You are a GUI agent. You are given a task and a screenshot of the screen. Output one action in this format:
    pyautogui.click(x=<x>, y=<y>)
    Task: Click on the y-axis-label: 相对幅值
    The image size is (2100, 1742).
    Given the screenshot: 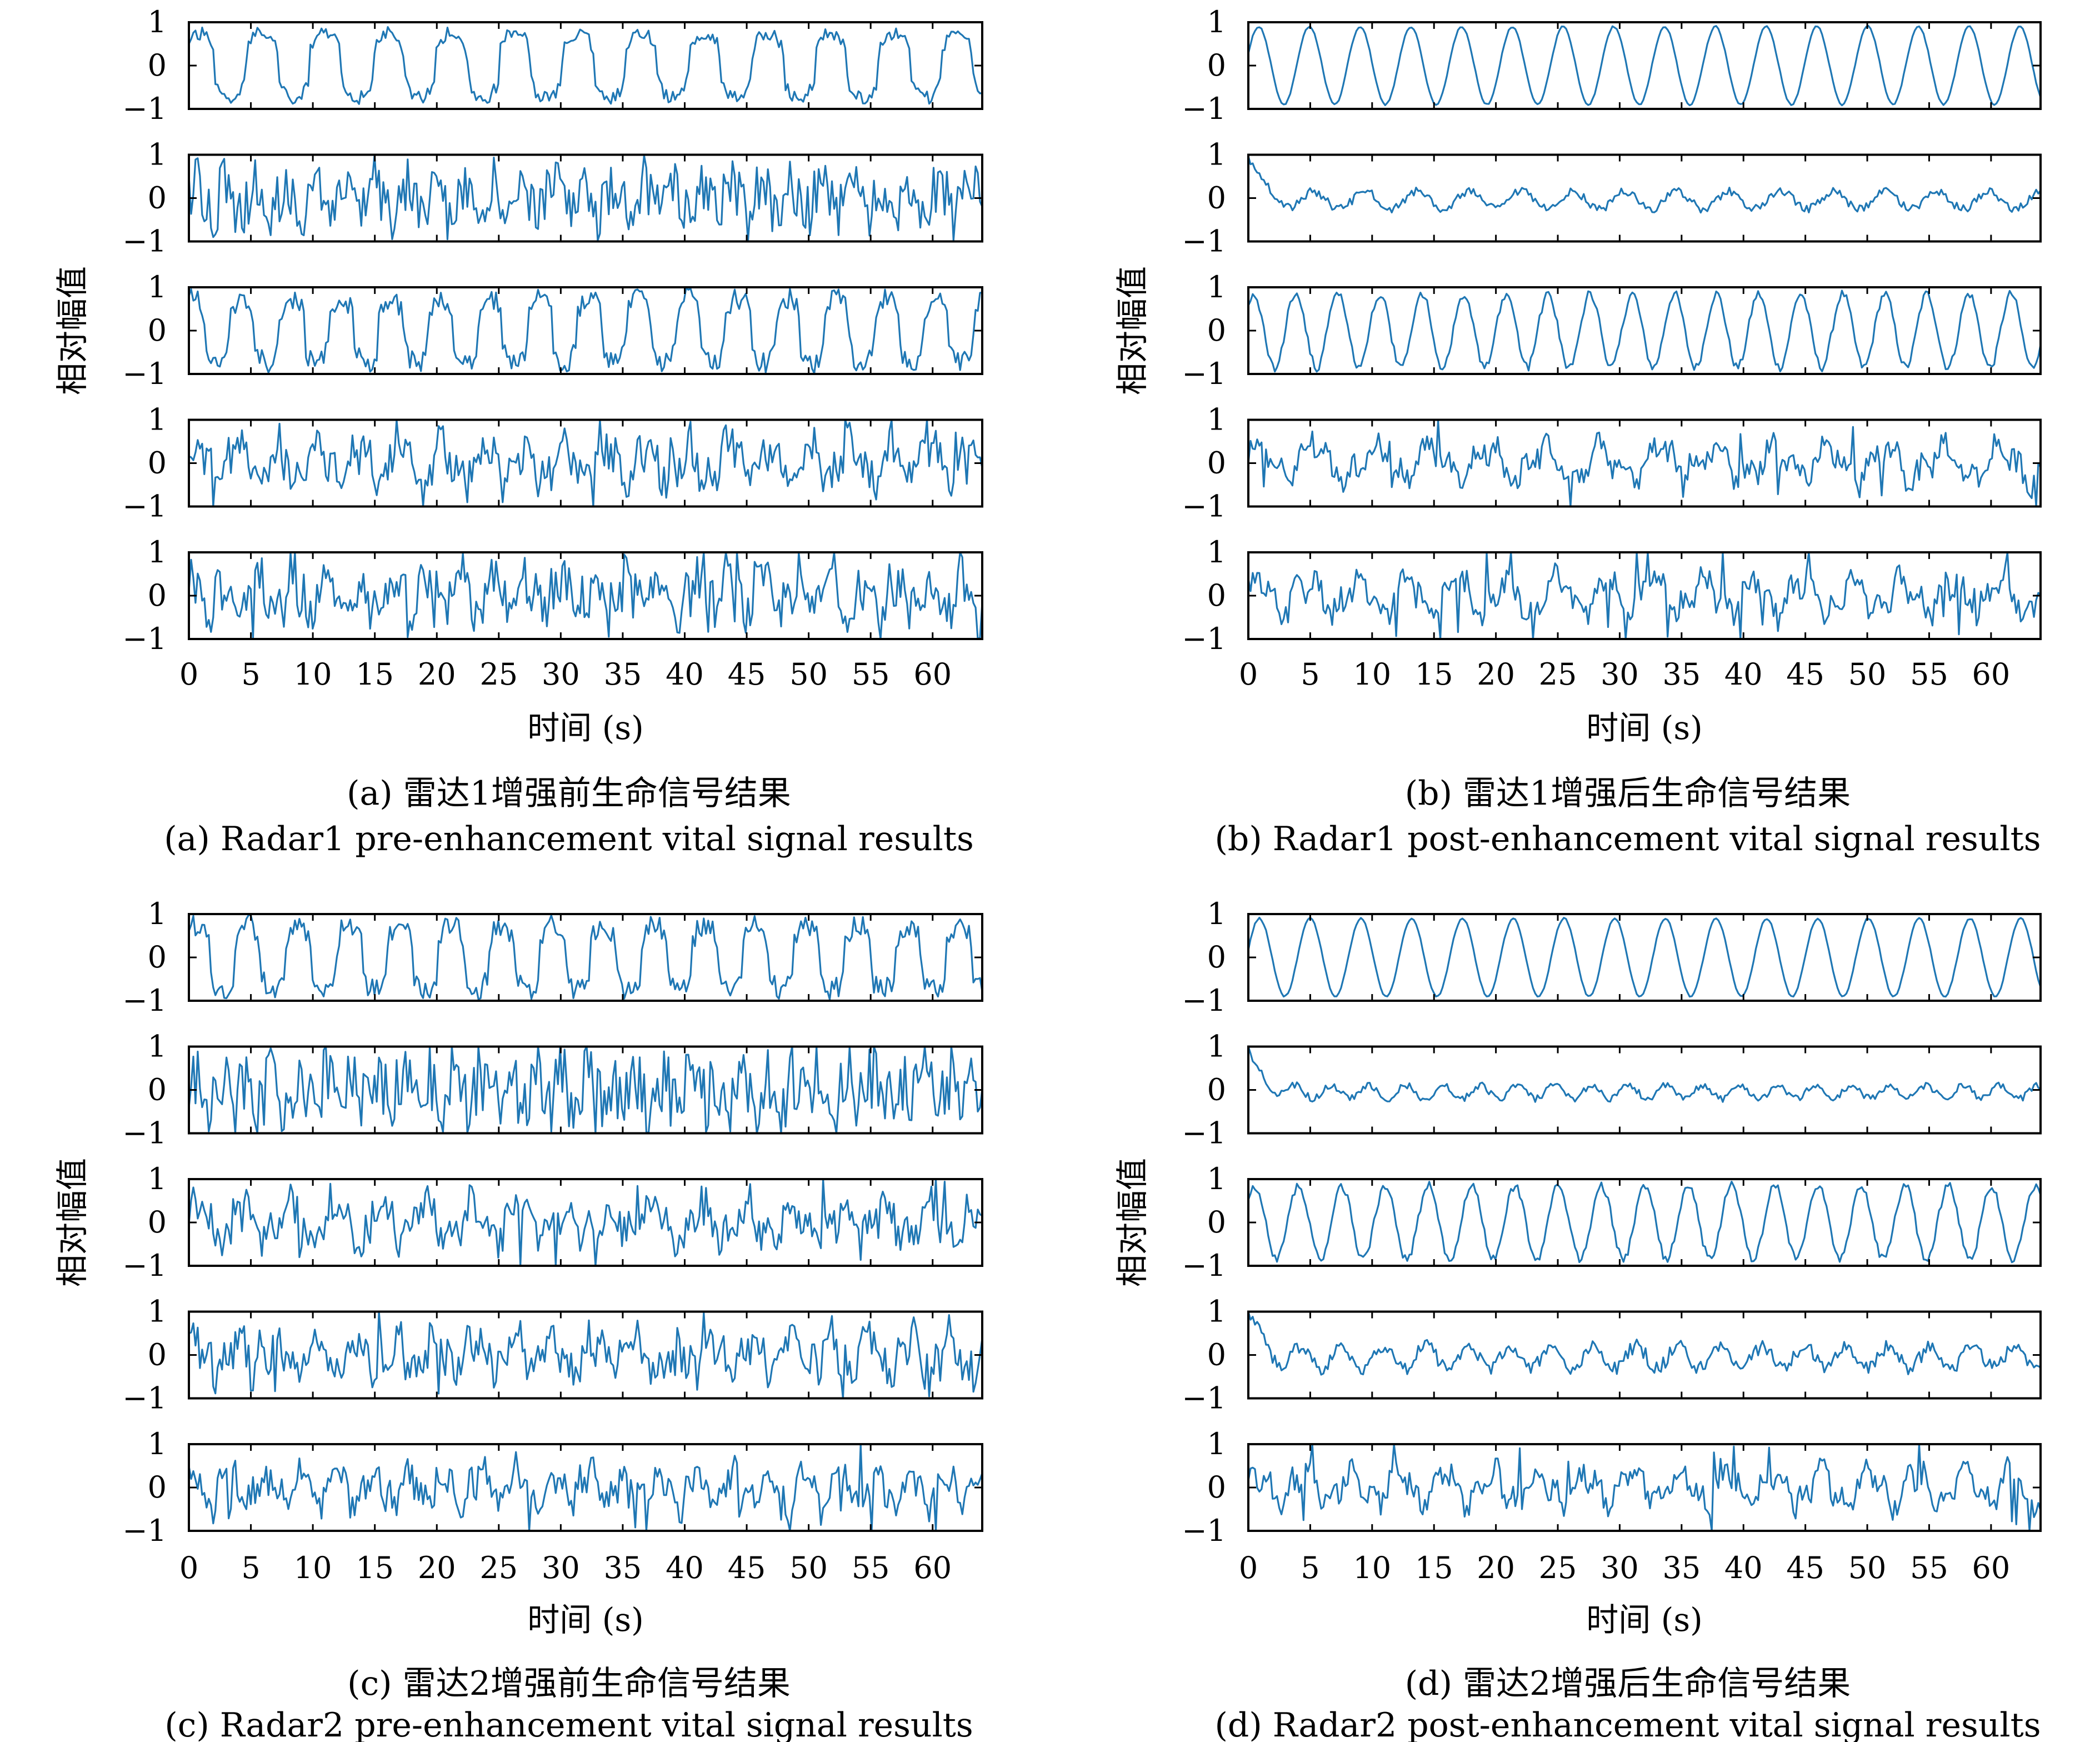 What is the action you would take?
    pyautogui.click(x=1132, y=1222)
    